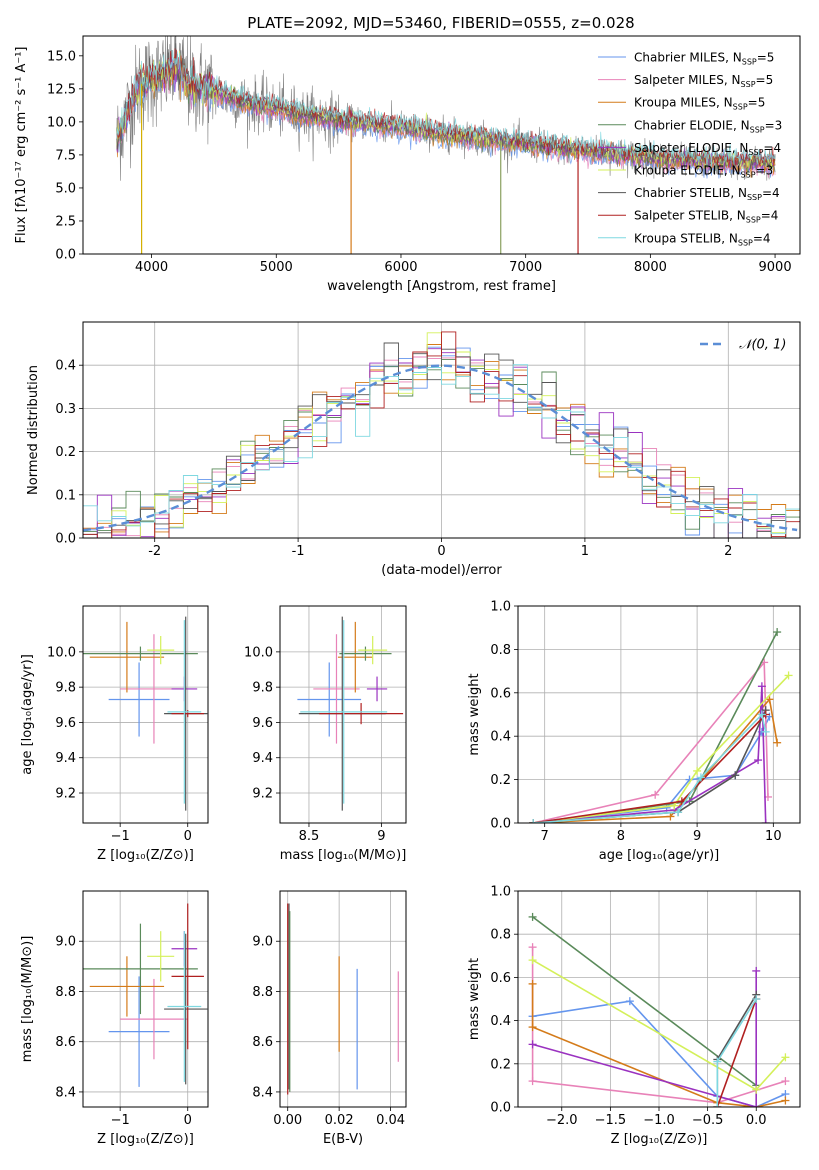 The height and width of the screenshot is (1170, 819). Describe the element at coordinates (61, 89) in the screenshot. I see `spectrum-y-tick-label: 12.5` at that location.